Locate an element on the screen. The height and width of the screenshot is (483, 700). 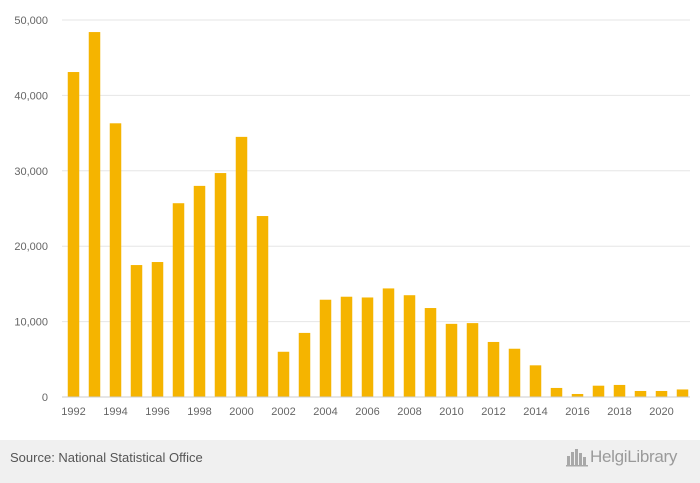
x-tick-label: 1996 is located at coordinates (157, 412).